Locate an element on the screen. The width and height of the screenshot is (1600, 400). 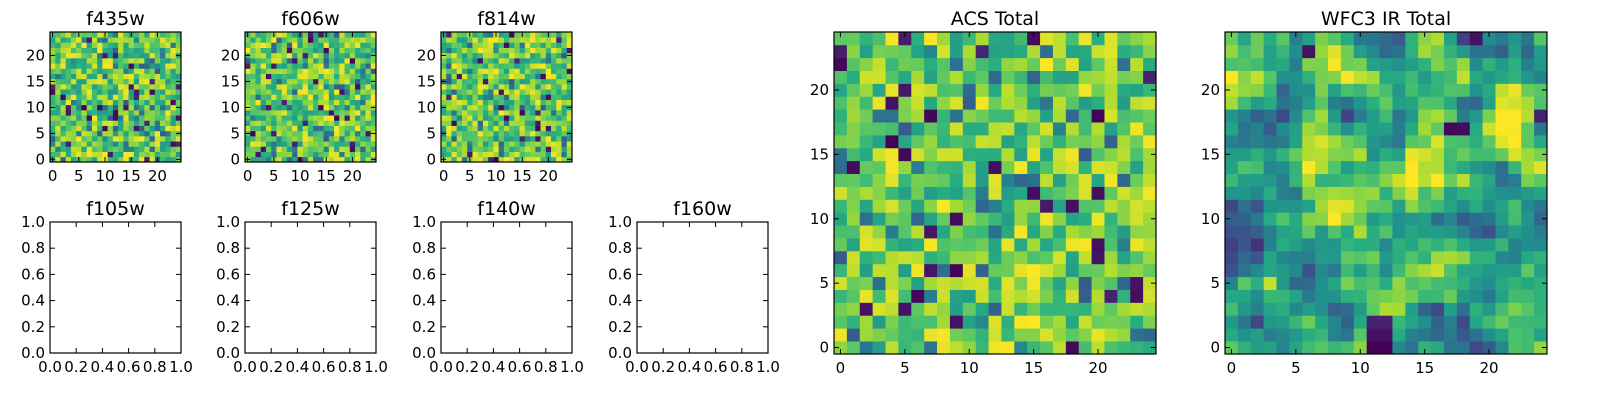
subplot-title: f160w is located at coordinates (702, 209).